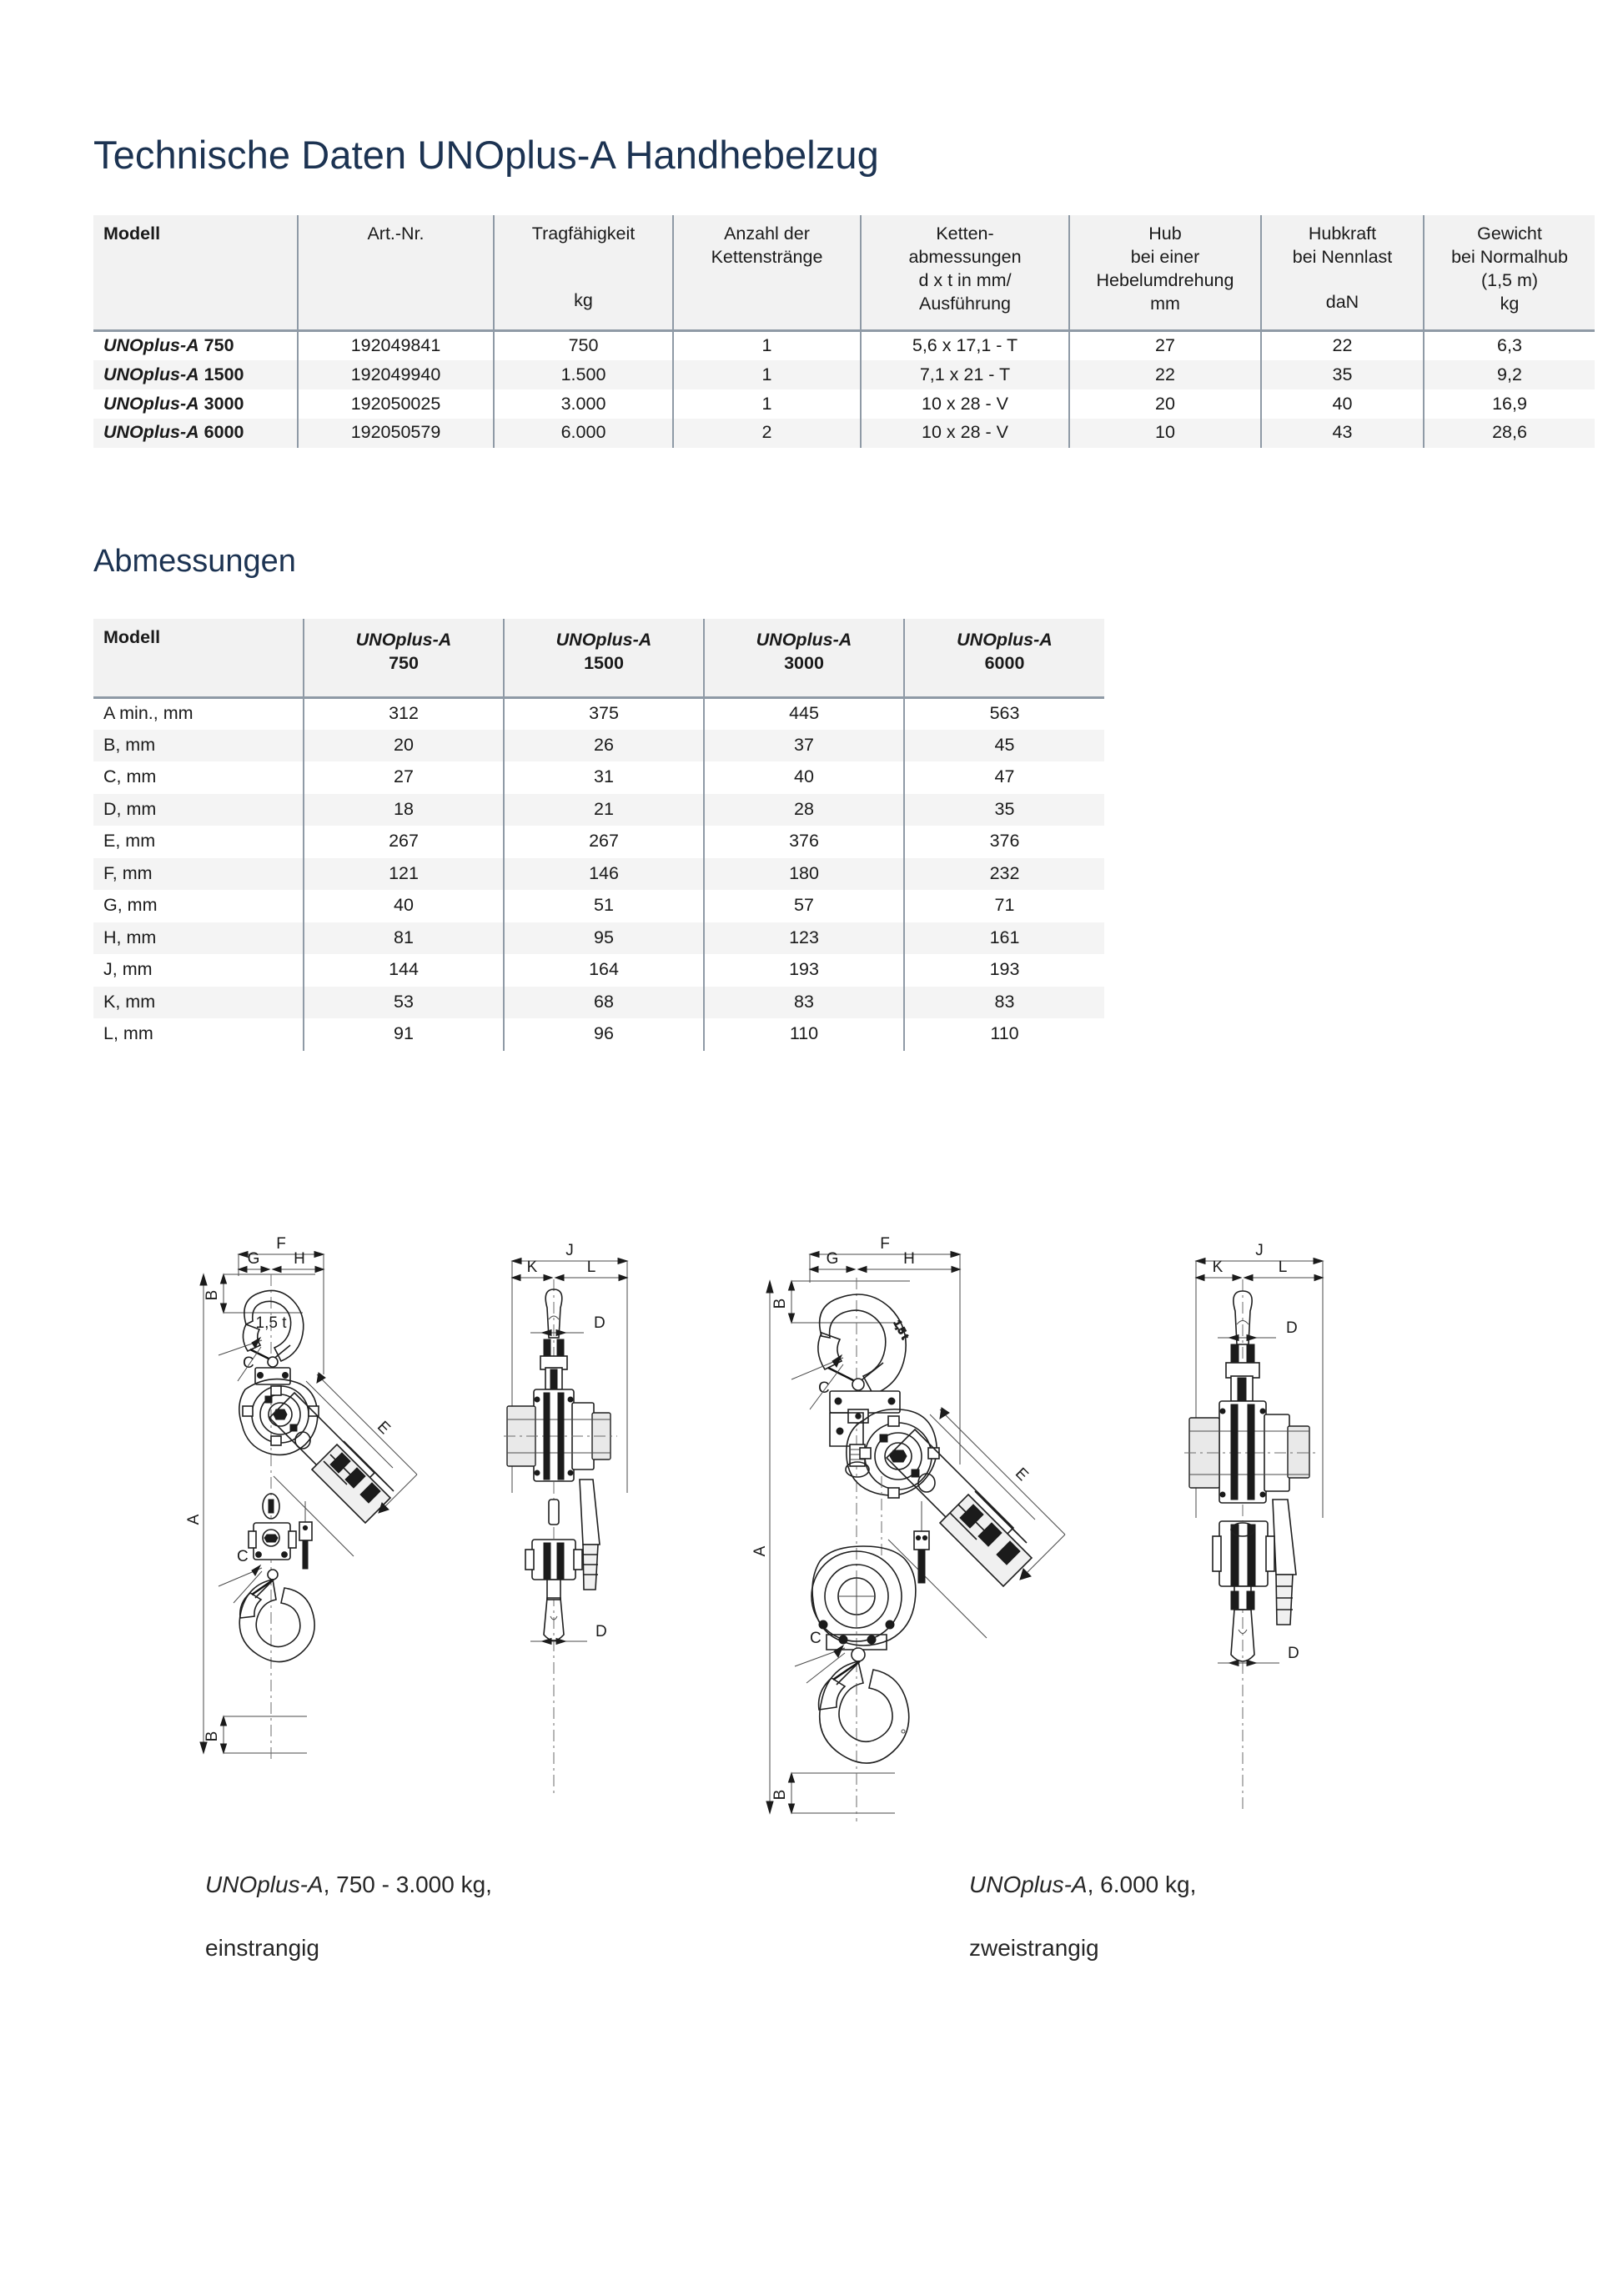 The height and width of the screenshot is (2296, 1623). Describe the element at coordinates (803, 745) in the screenshot. I see `dim-cell: 37` at that location.